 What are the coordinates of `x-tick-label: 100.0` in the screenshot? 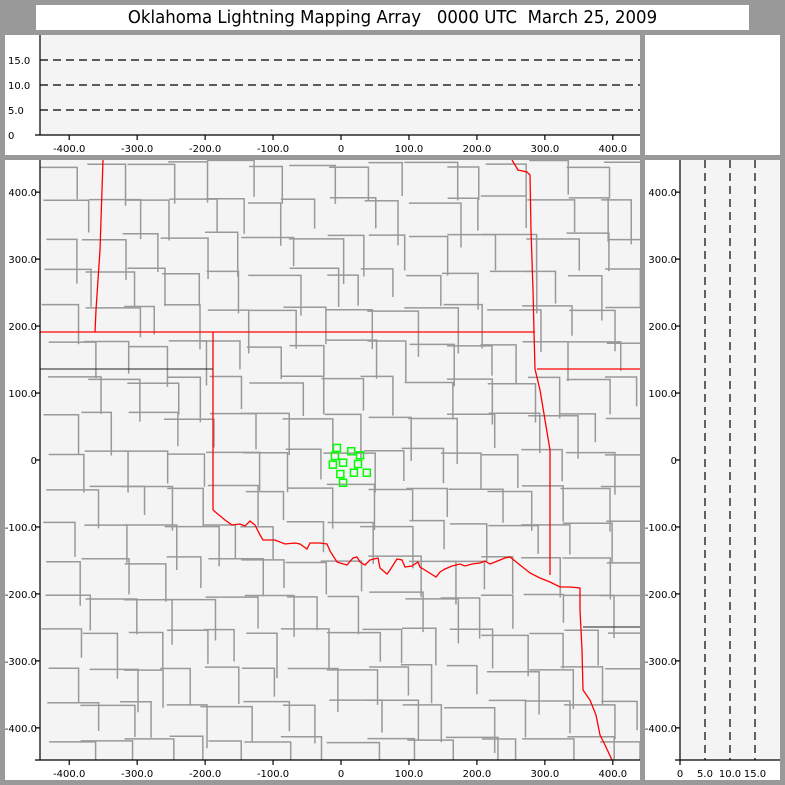 It's located at (409, 774).